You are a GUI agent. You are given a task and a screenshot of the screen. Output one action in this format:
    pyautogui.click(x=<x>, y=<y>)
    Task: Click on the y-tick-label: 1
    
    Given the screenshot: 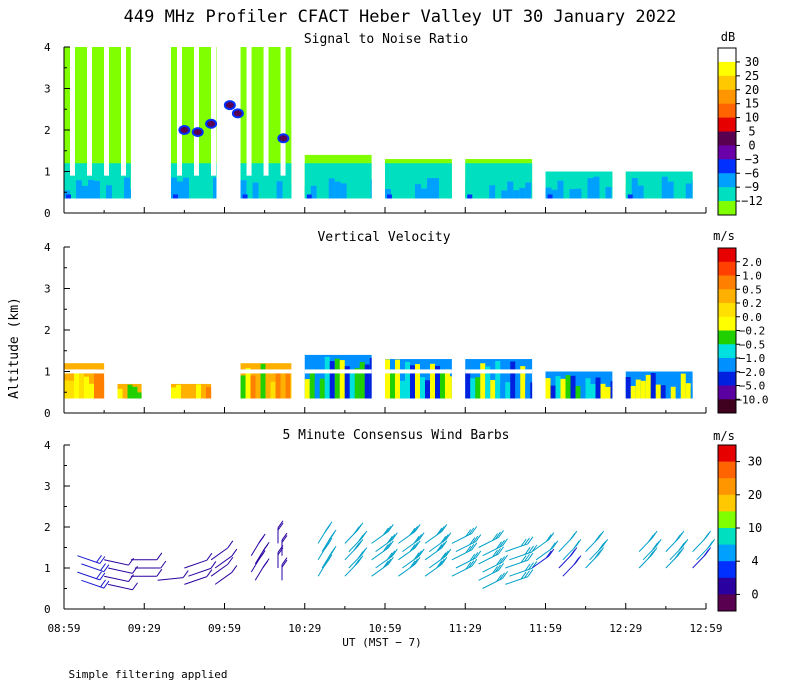 What is the action you would take?
    pyautogui.click(x=47, y=568)
    